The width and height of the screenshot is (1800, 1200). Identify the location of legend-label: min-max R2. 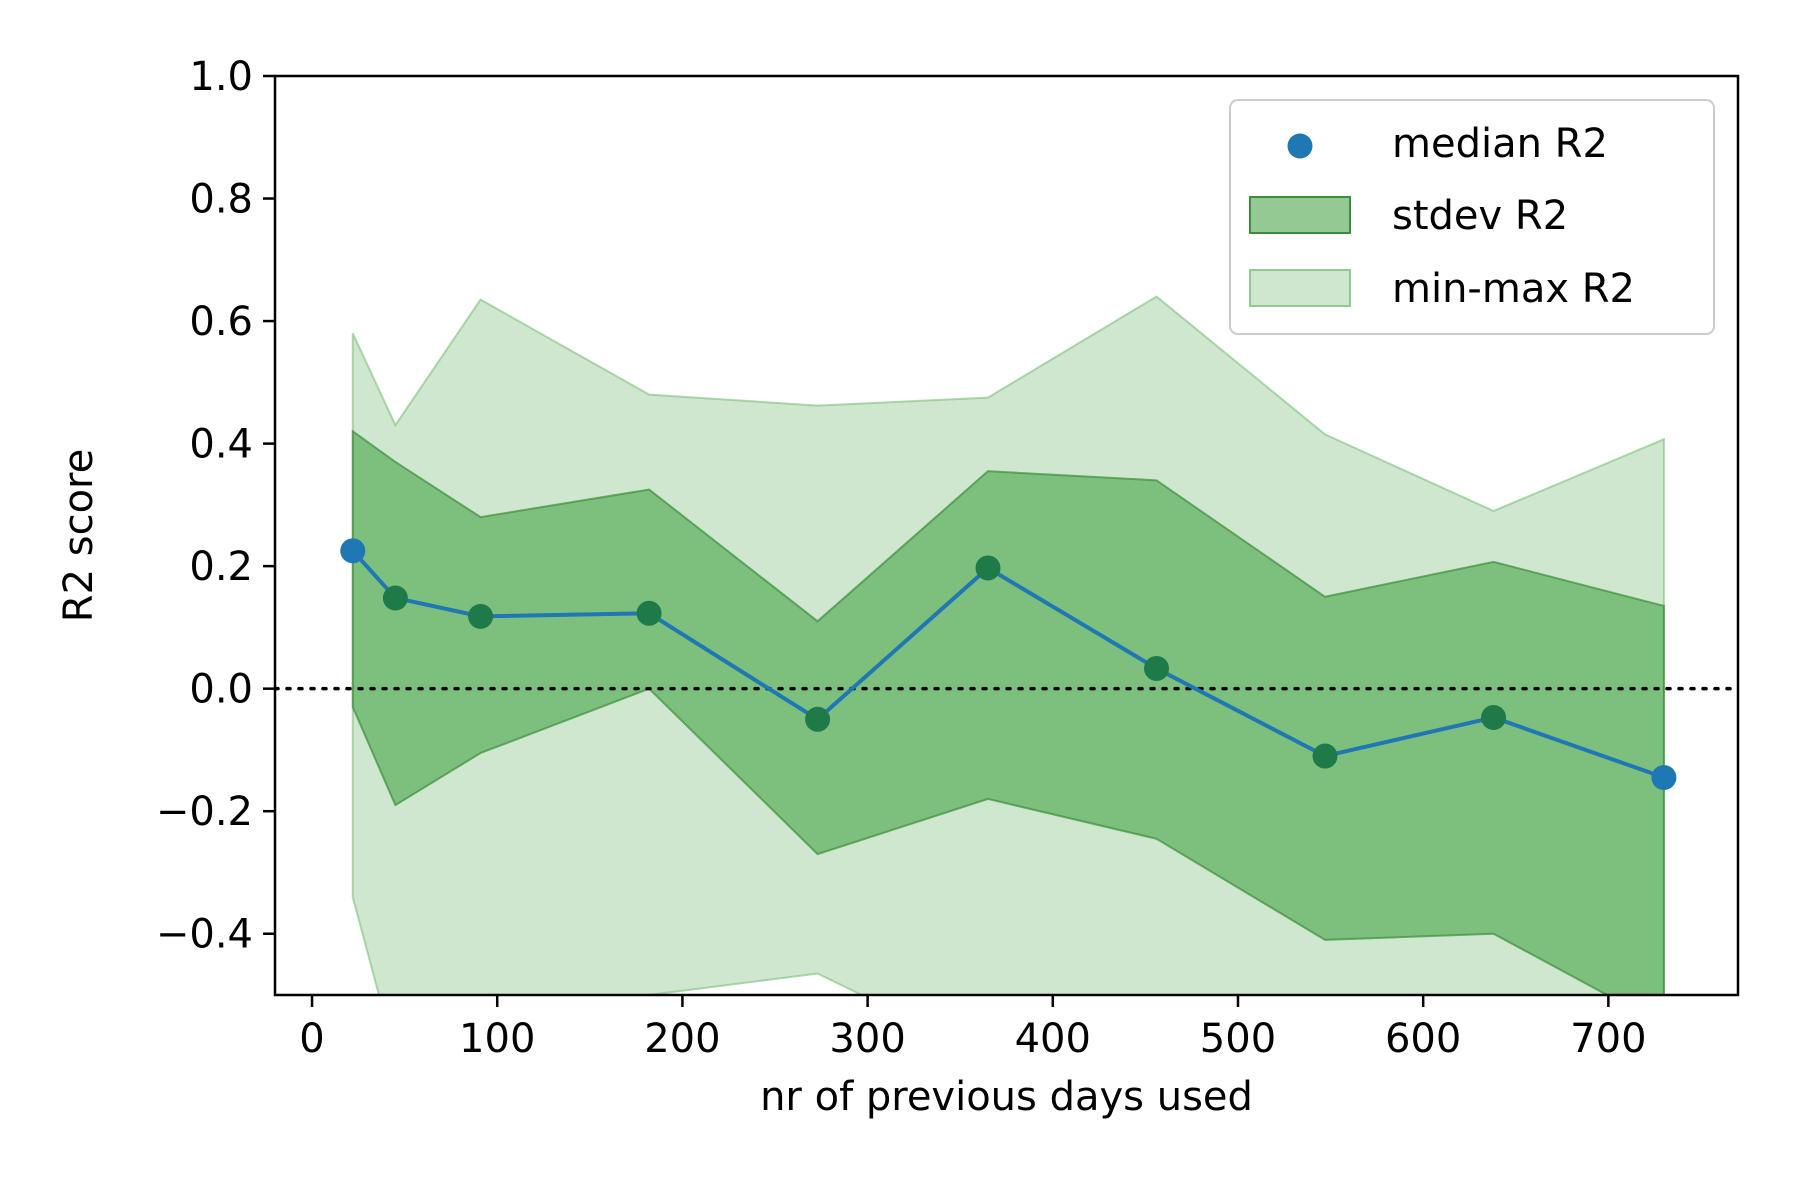
(1513, 289).